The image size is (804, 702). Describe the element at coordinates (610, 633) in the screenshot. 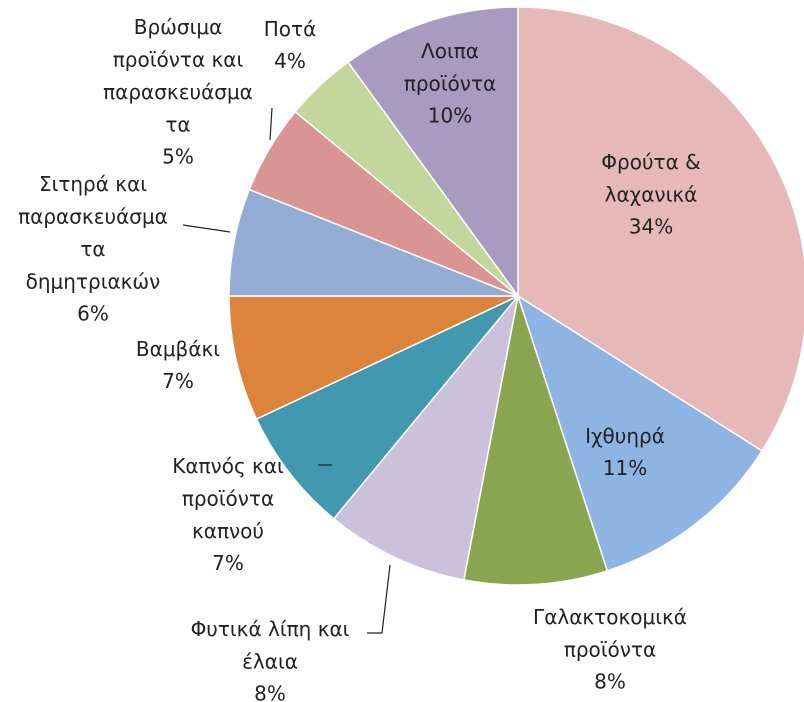

I see `slice-label: Γαλακτοκομικά προϊόντα` at that location.